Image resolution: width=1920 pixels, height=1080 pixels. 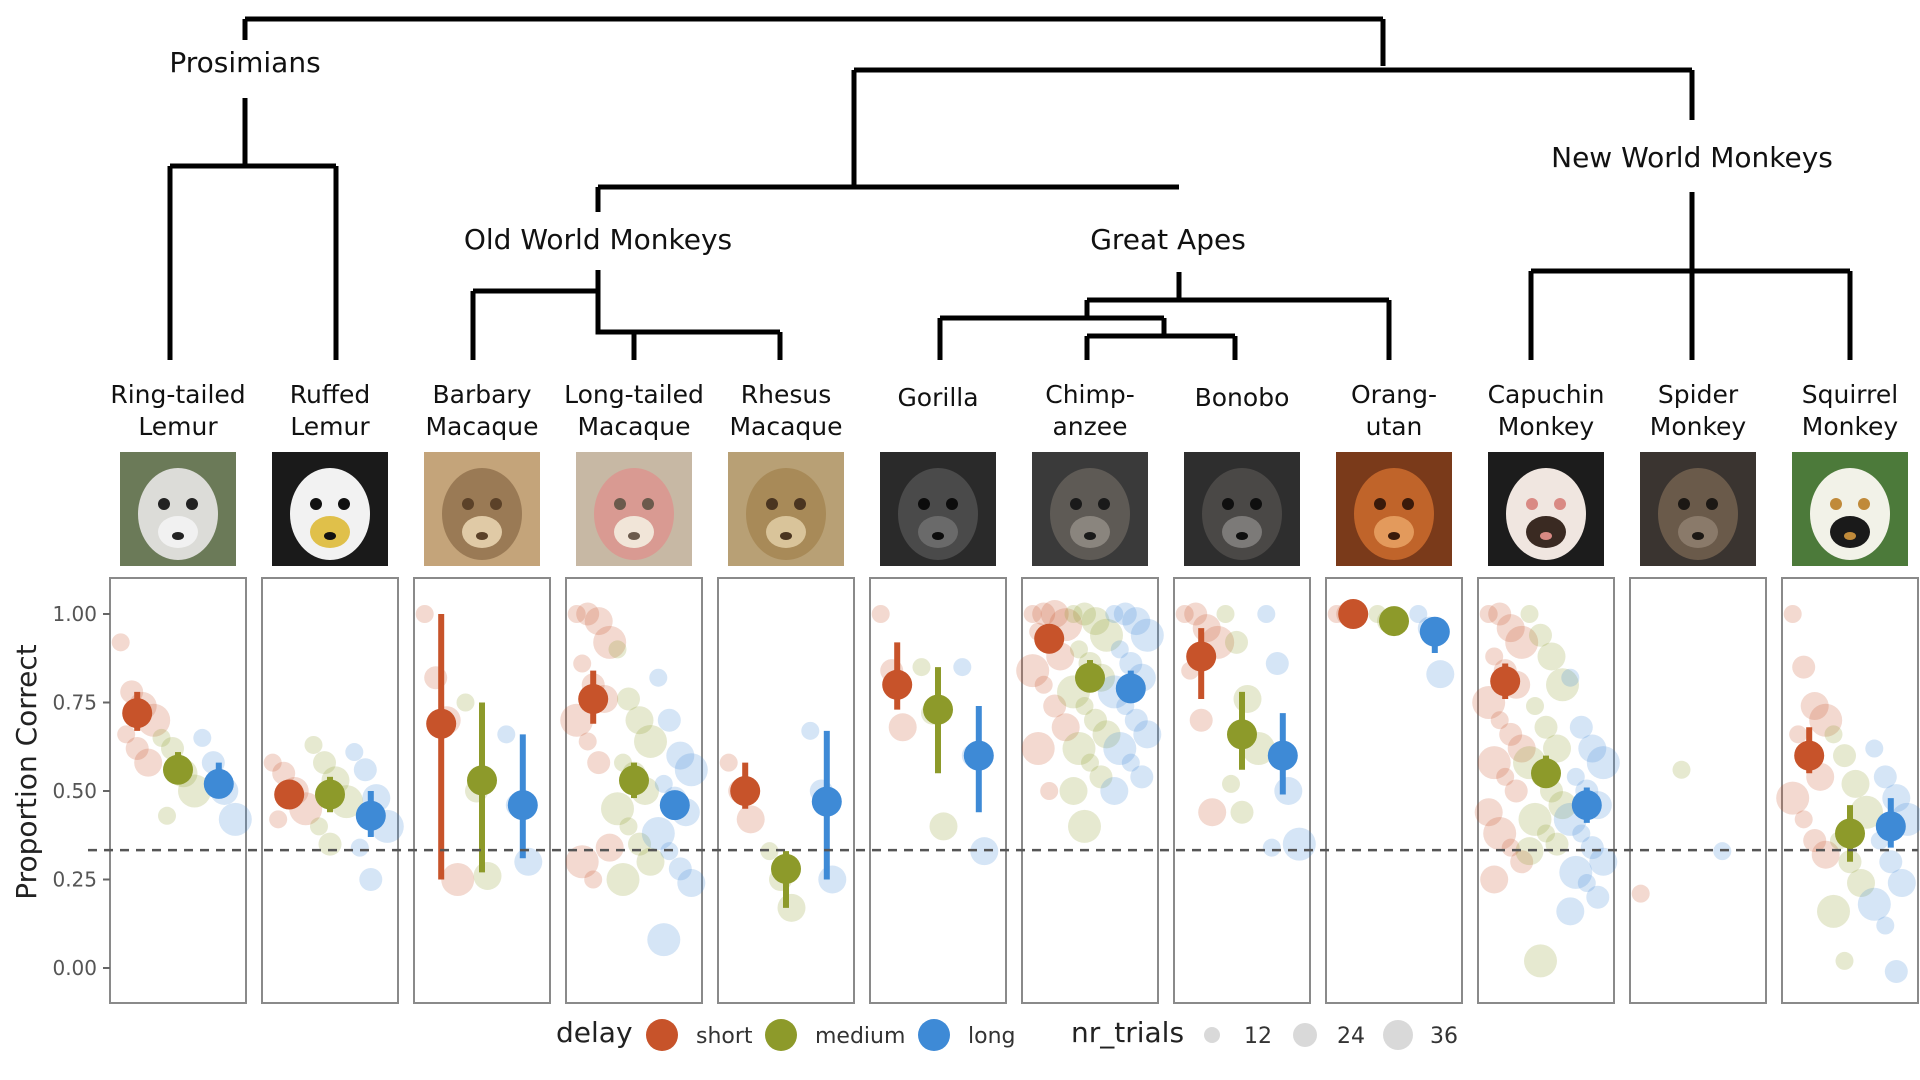 I want to click on species-label-line: Orang-, so click(x=1394, y=394).